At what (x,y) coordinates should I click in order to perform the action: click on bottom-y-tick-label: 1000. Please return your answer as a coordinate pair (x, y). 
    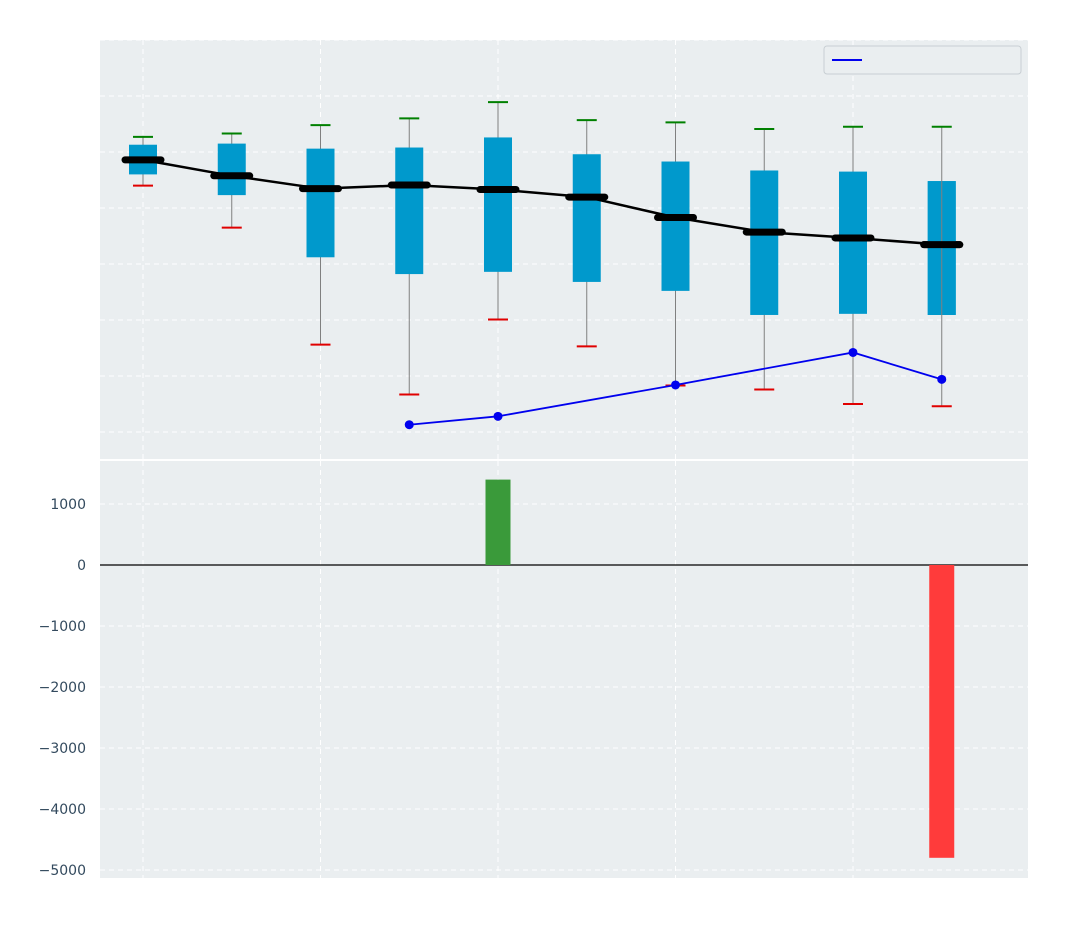
    Looking at the image, I should click on (68, 505).